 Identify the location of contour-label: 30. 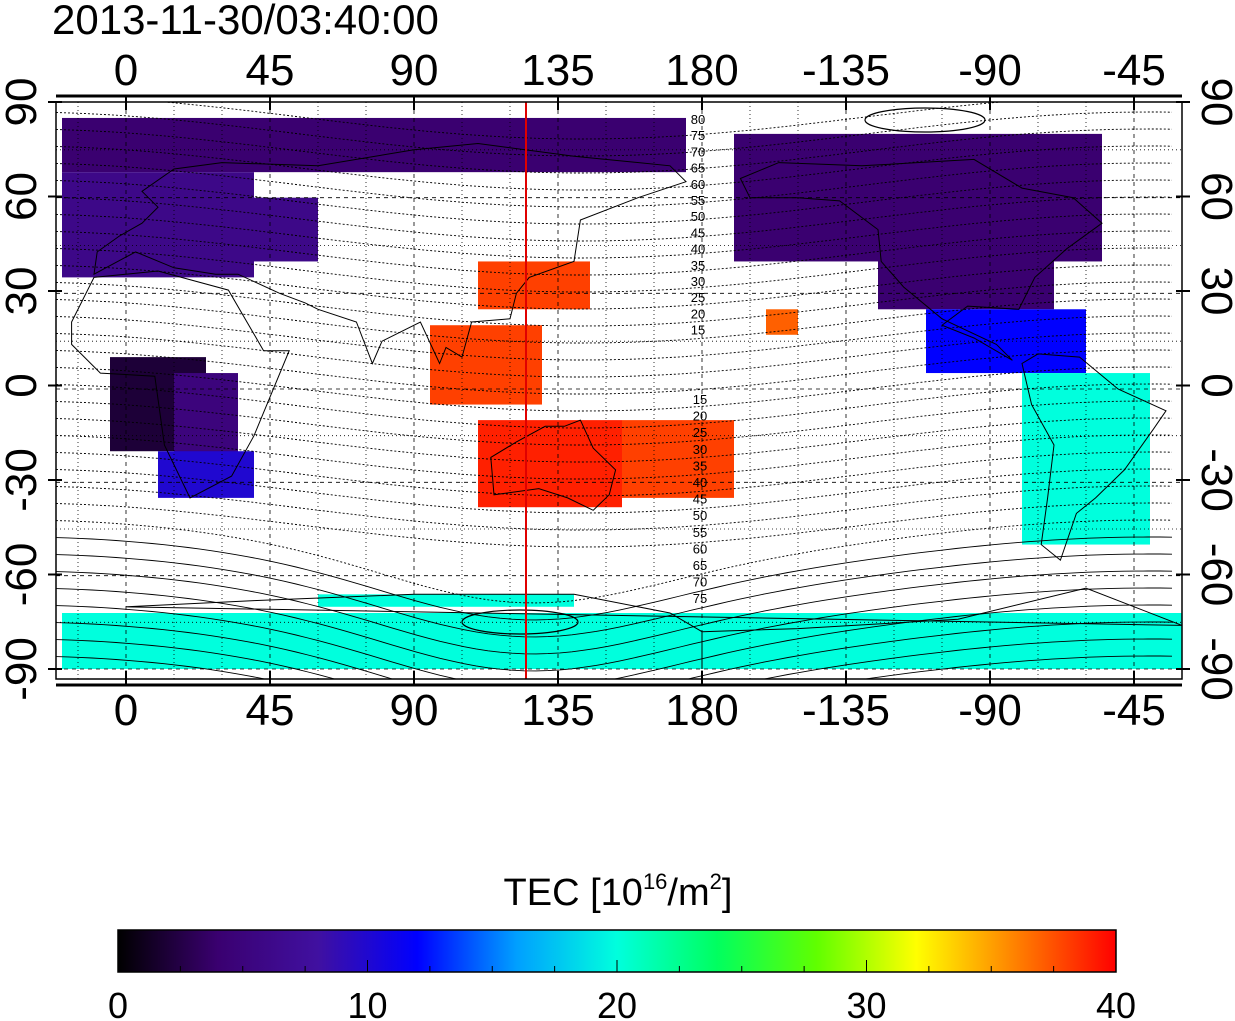
(698, 281).